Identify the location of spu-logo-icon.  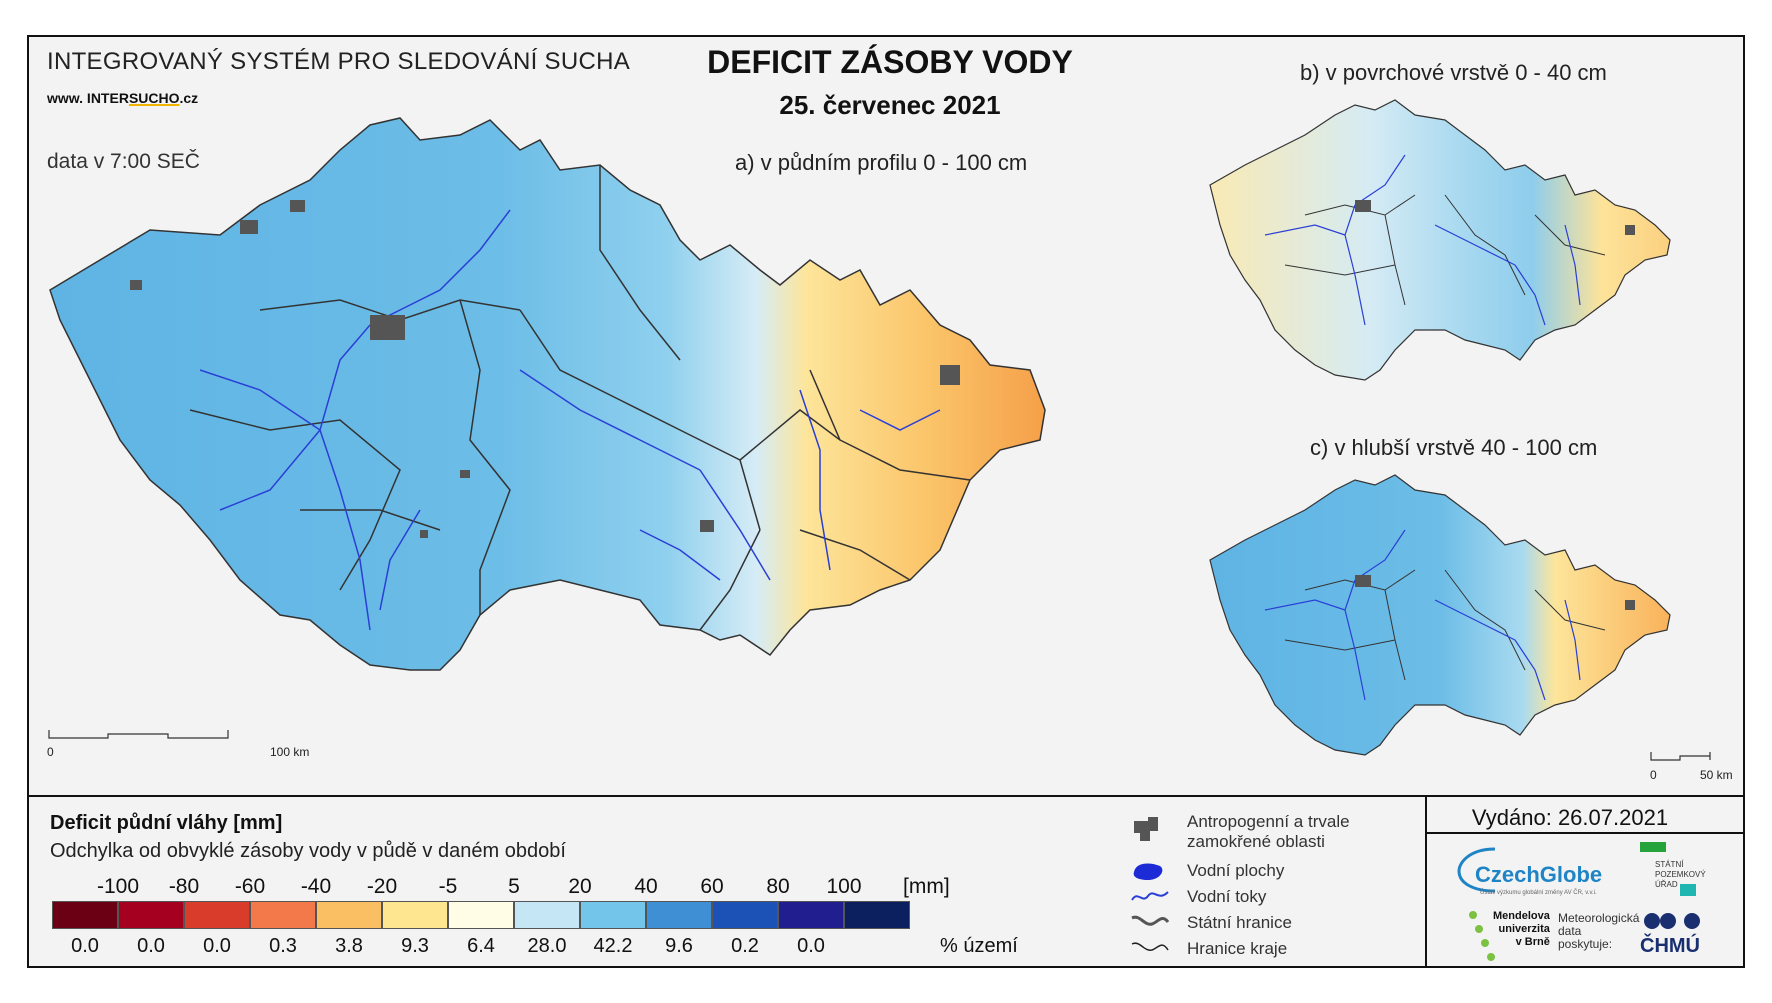
(1668, 869).